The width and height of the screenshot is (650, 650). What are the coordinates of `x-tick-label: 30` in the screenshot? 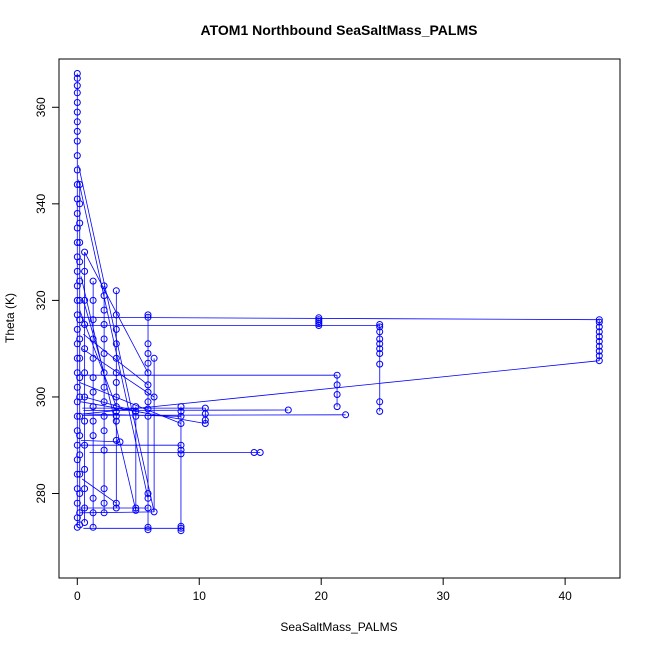 It's located at (443, 596).